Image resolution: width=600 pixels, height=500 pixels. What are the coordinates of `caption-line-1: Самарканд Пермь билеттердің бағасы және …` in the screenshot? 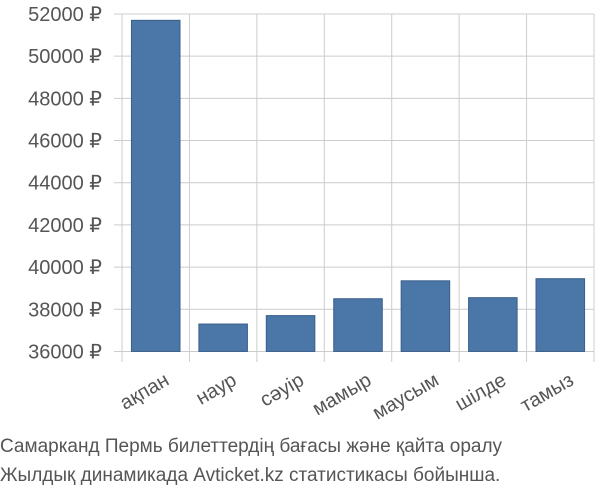 It's located at (251, 446).